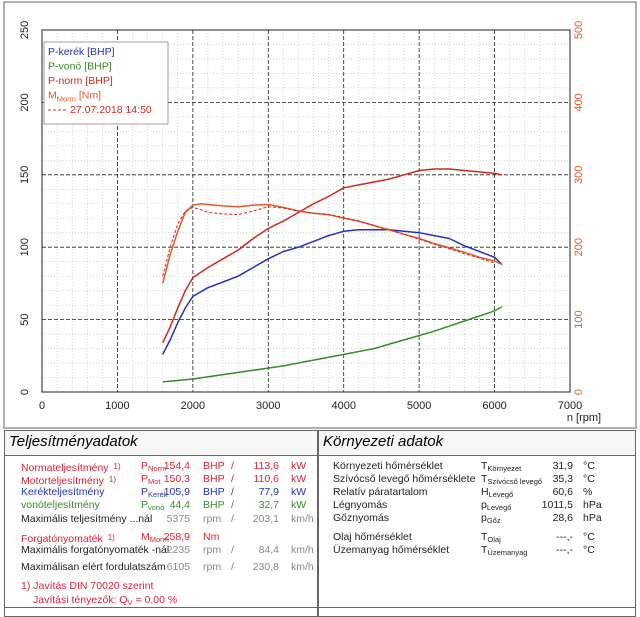  I want to click on performance-symbol-sub: Norm, so click(157, 468).